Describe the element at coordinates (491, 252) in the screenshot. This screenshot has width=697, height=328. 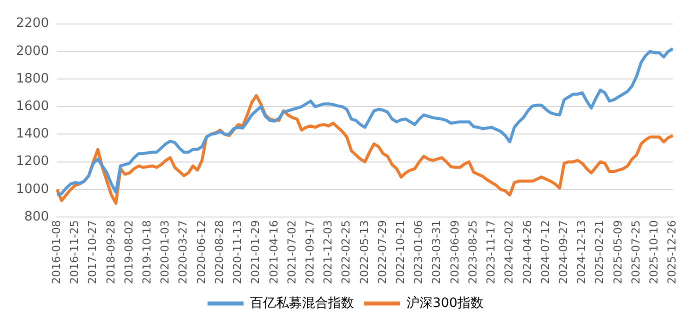
I see `x-tick-label: 2023-11-17` at that location.